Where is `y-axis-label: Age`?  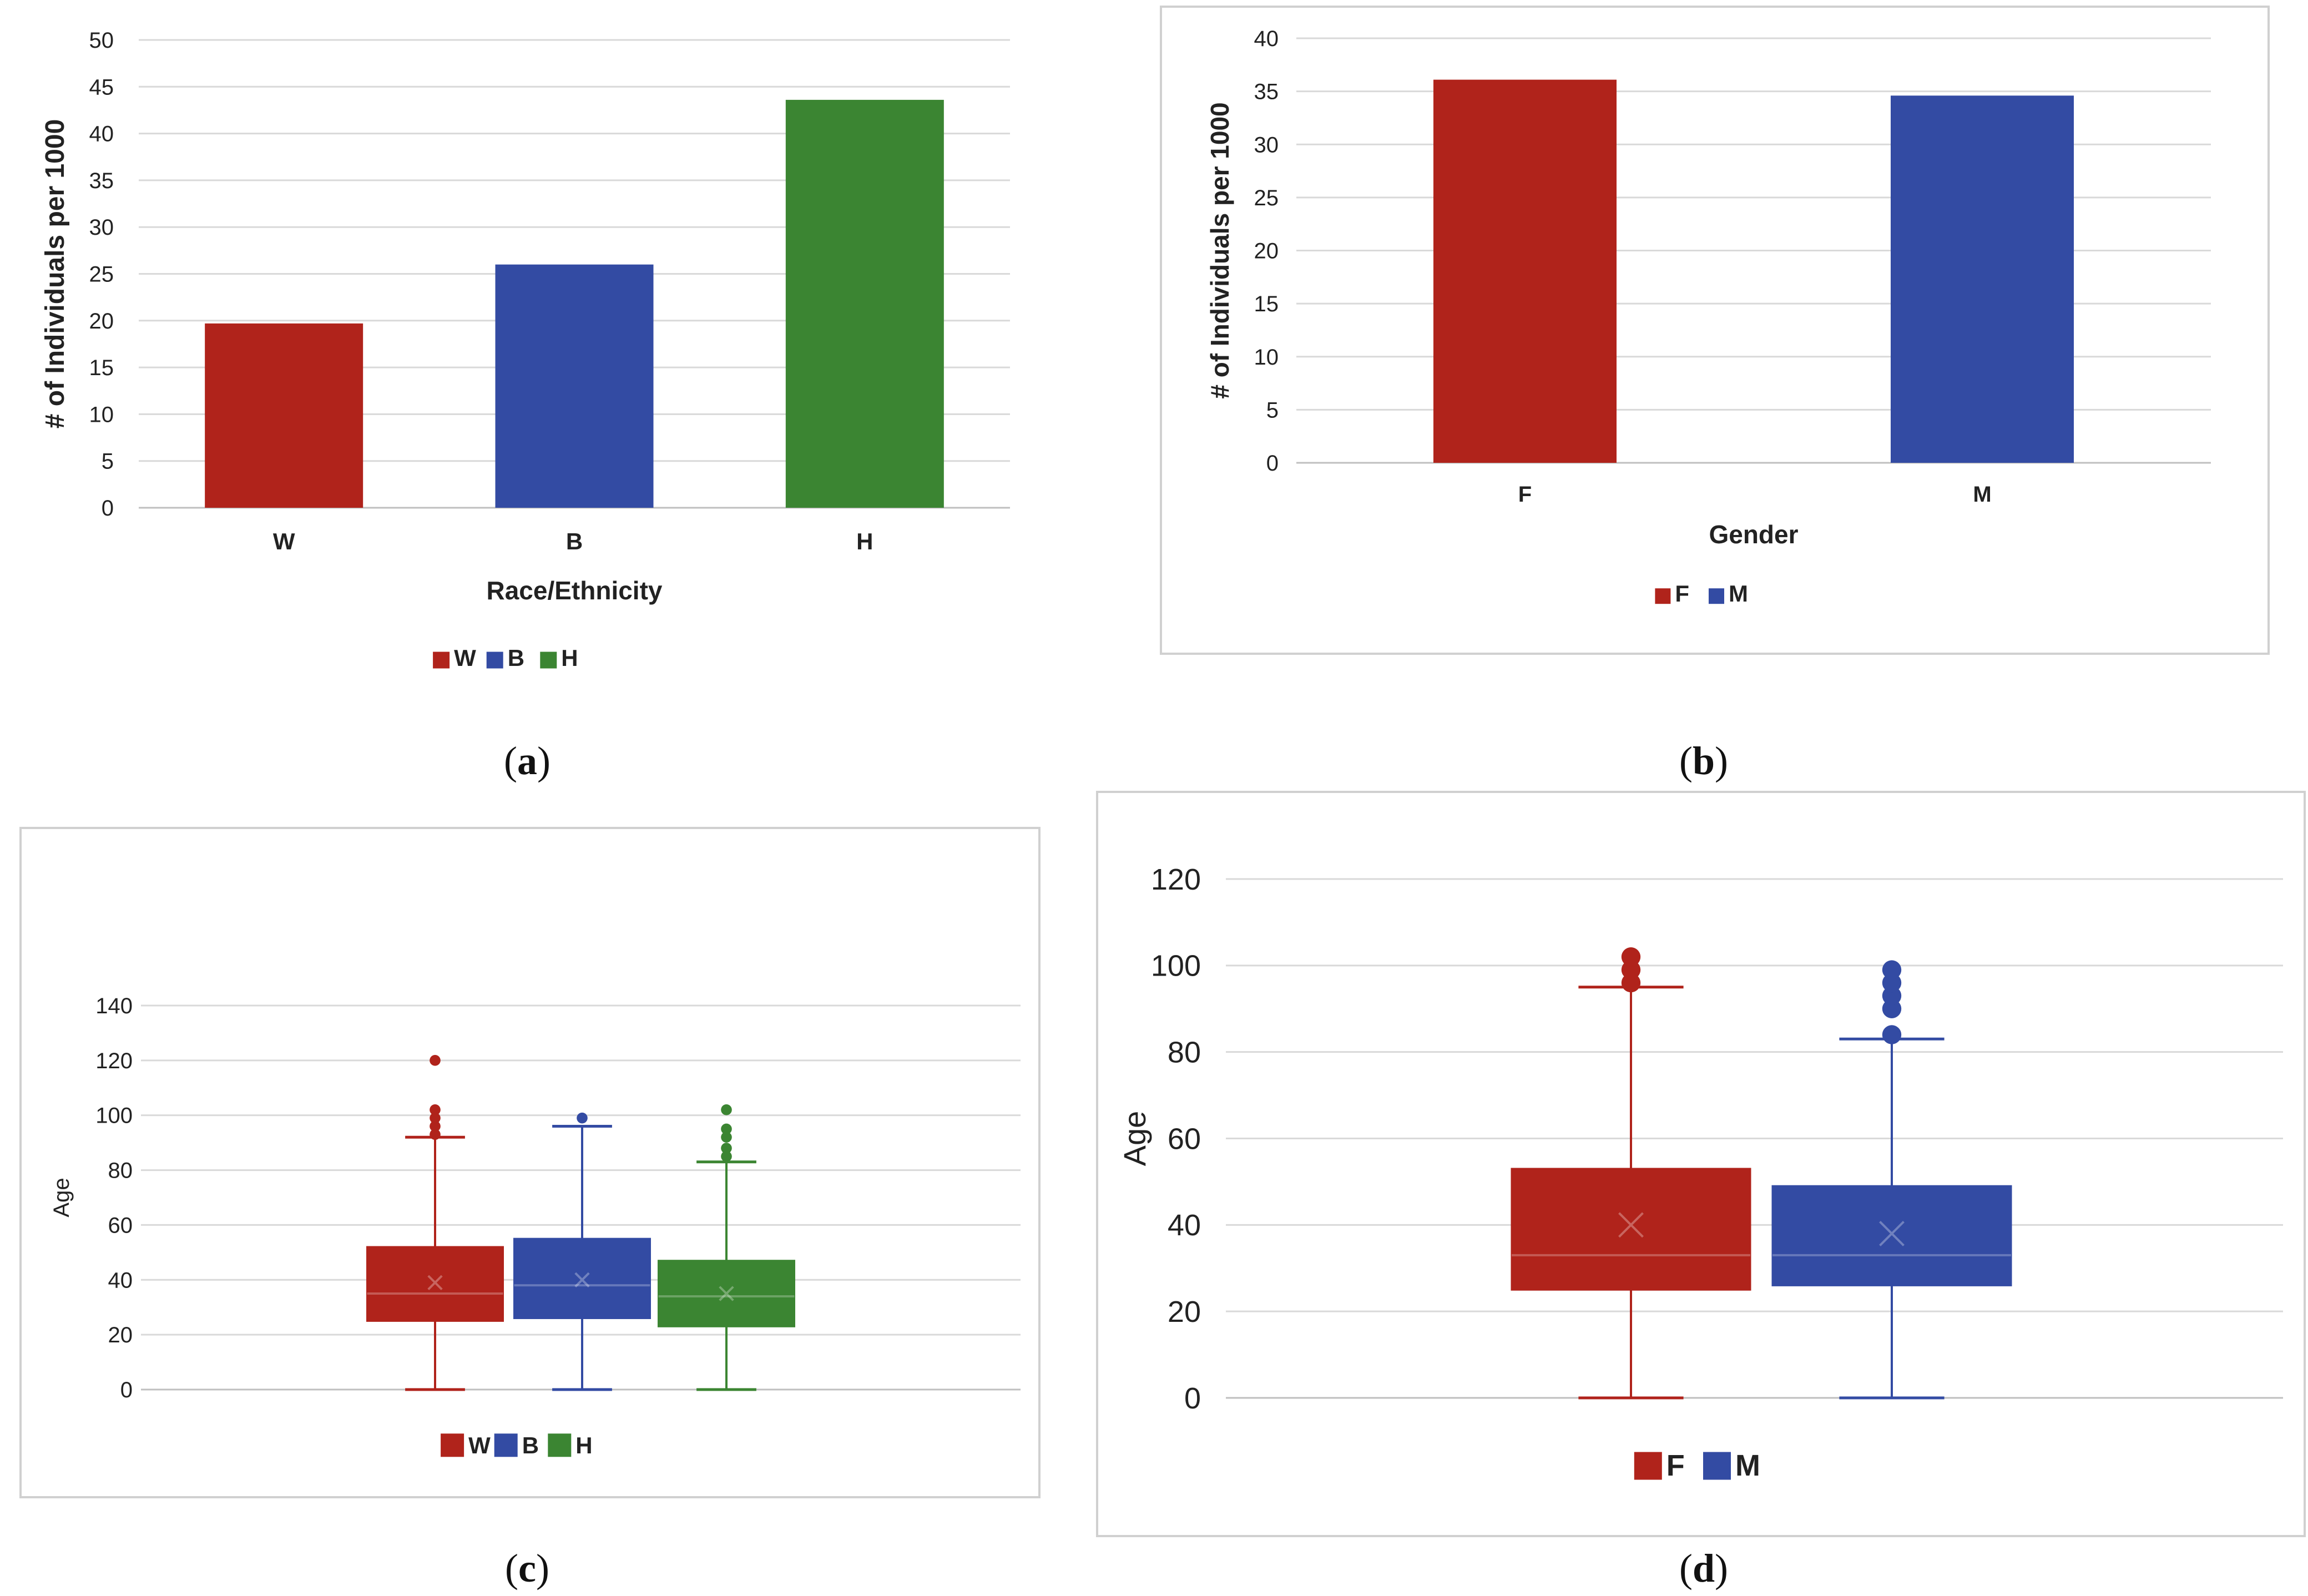
y-axis-label: Age is located at coordinates (61, 1197).